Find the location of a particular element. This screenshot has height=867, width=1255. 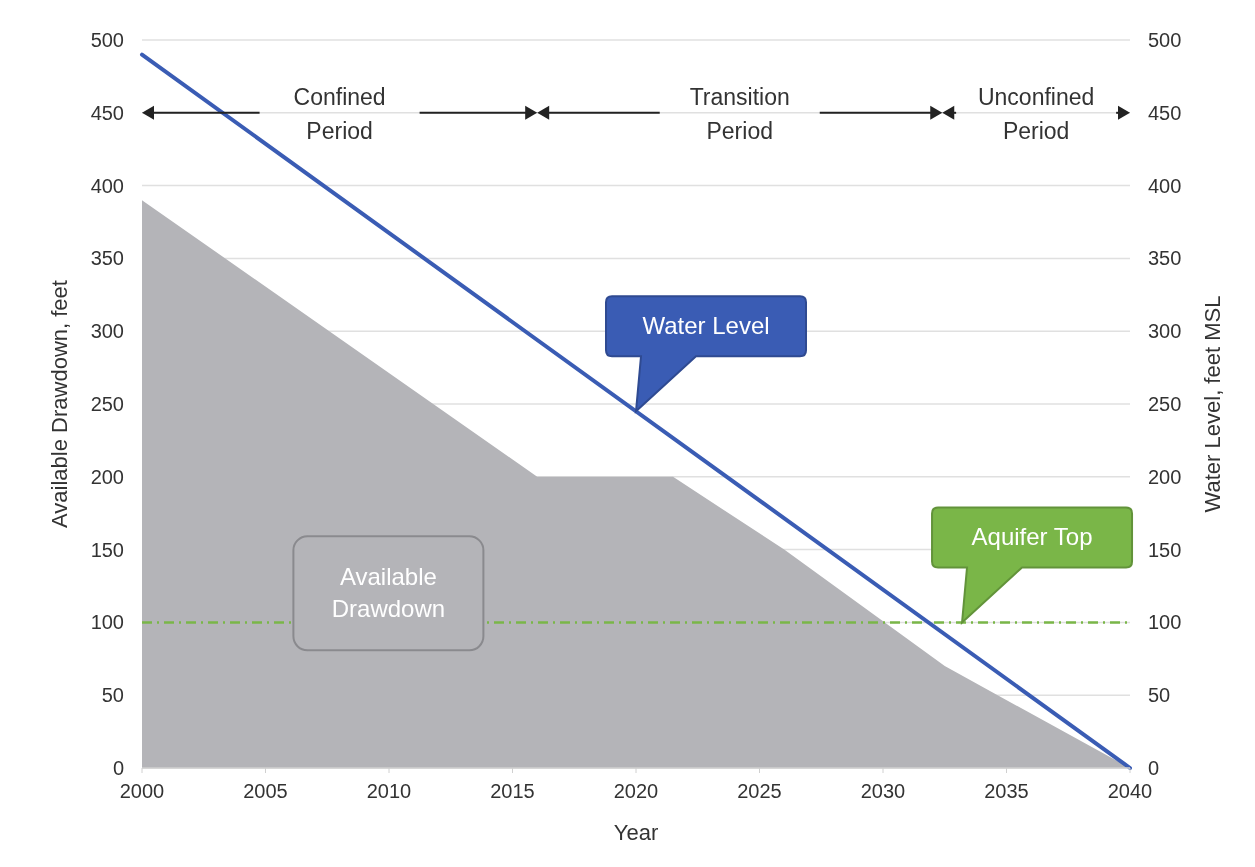

x-tick-label: 2035 is located at coordinates (1006, 791).